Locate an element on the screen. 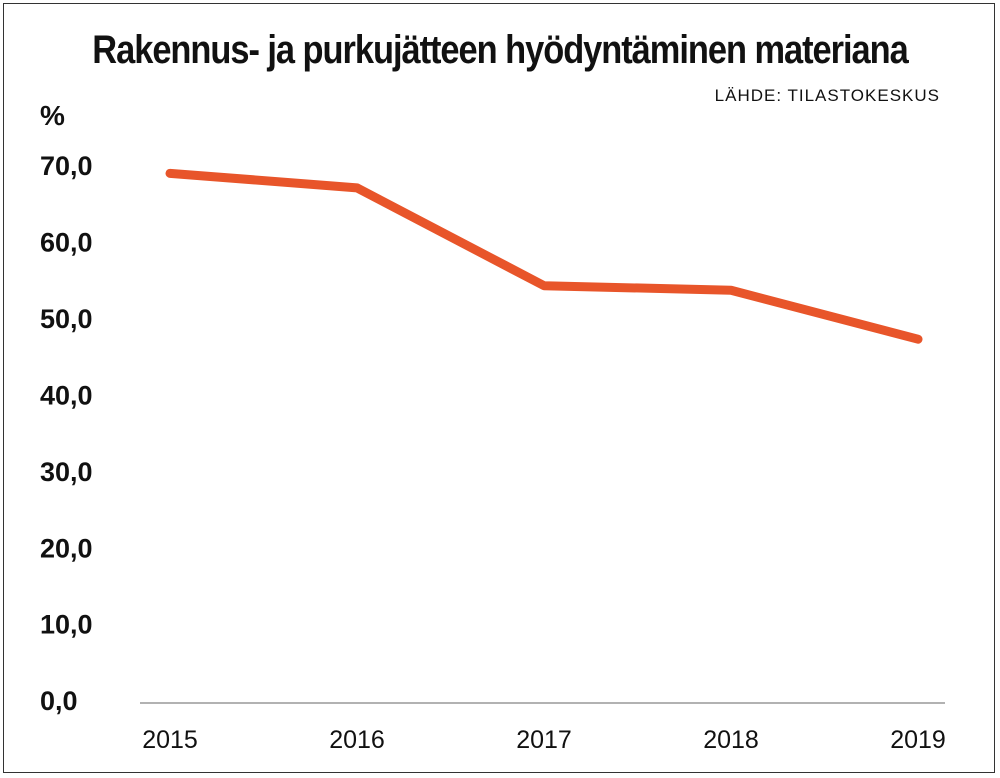  y-tick-label: 30,0 is located at coordinates (66, 472).